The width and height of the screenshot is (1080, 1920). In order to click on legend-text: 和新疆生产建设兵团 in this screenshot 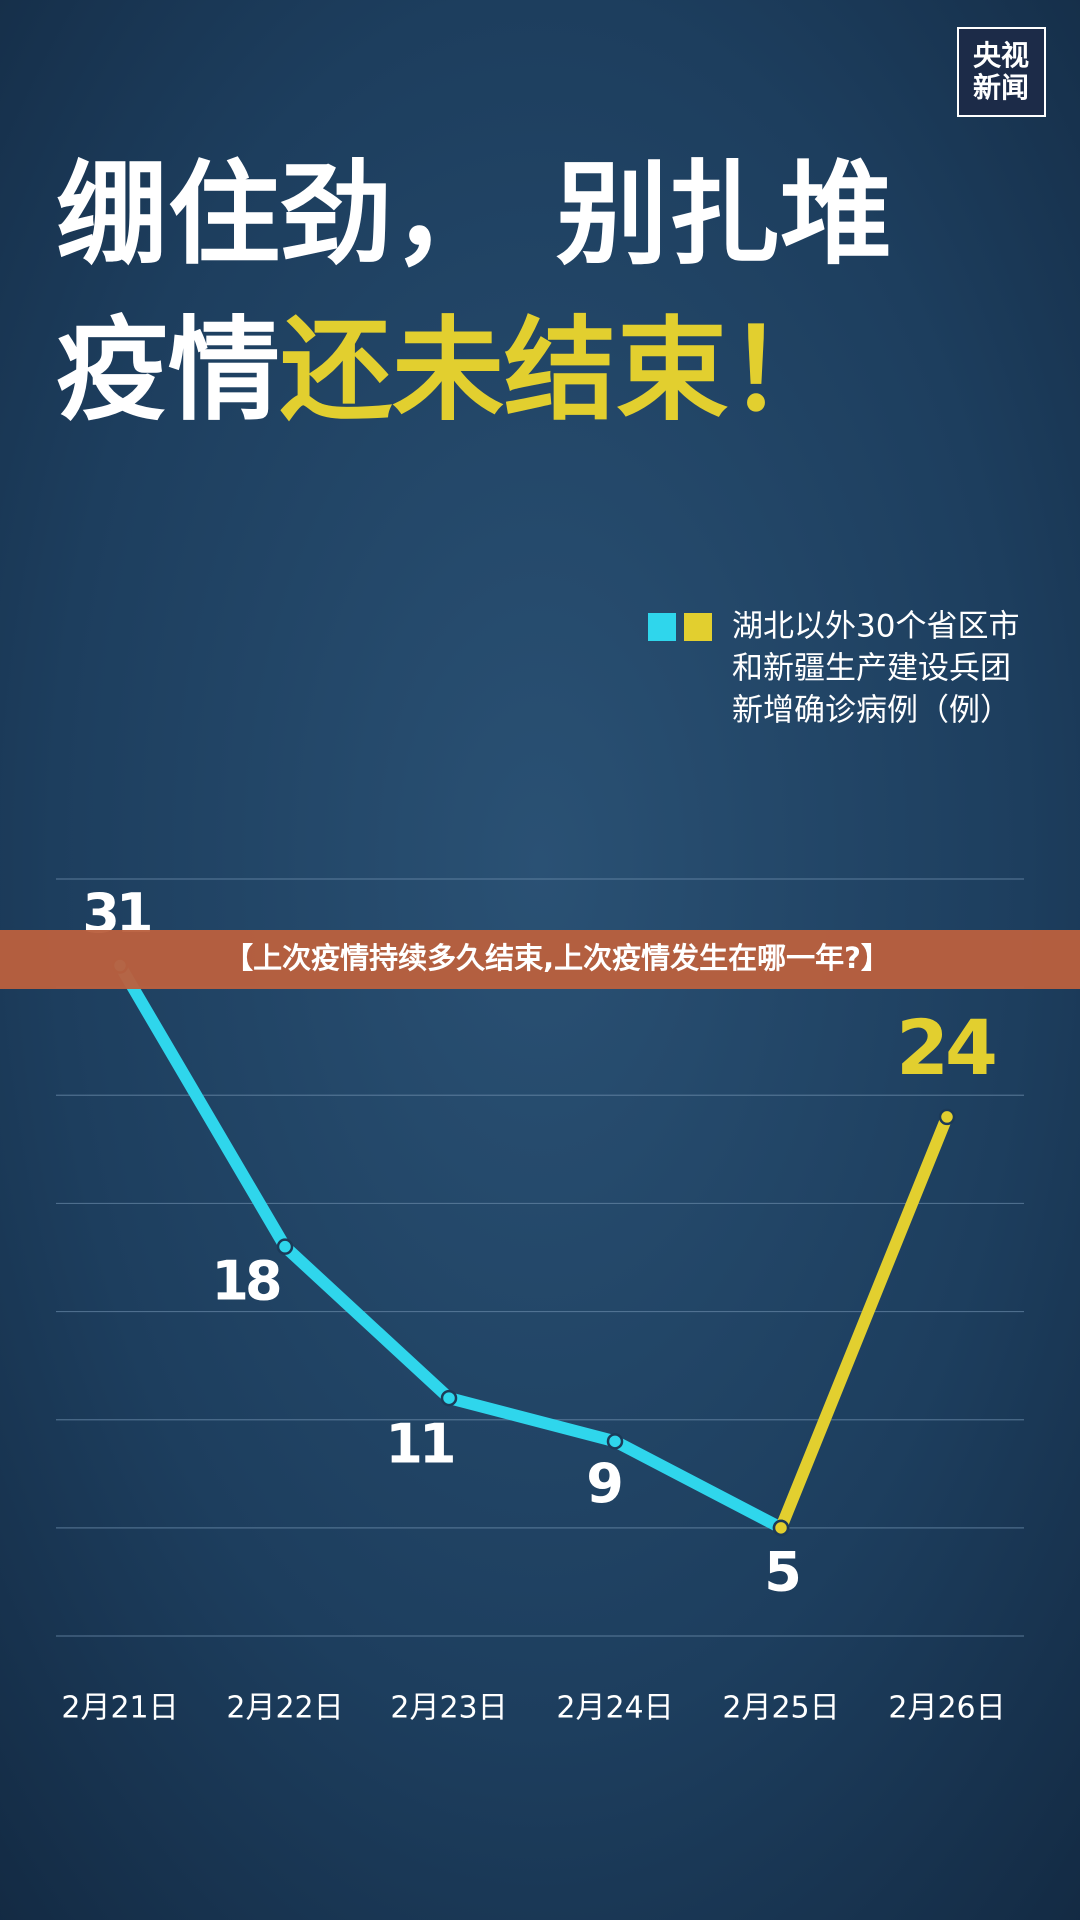, I will do `click(871, 669)`.